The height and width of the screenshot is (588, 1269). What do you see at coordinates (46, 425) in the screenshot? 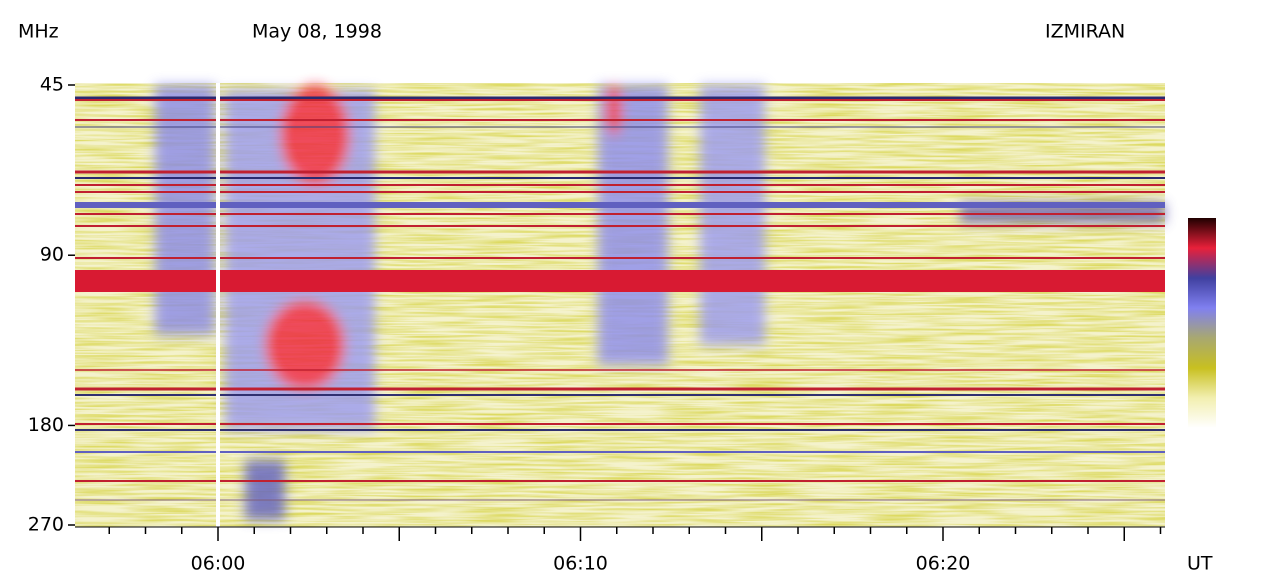
I see `y-tick-label: 180` at bounding box center [46, 425].